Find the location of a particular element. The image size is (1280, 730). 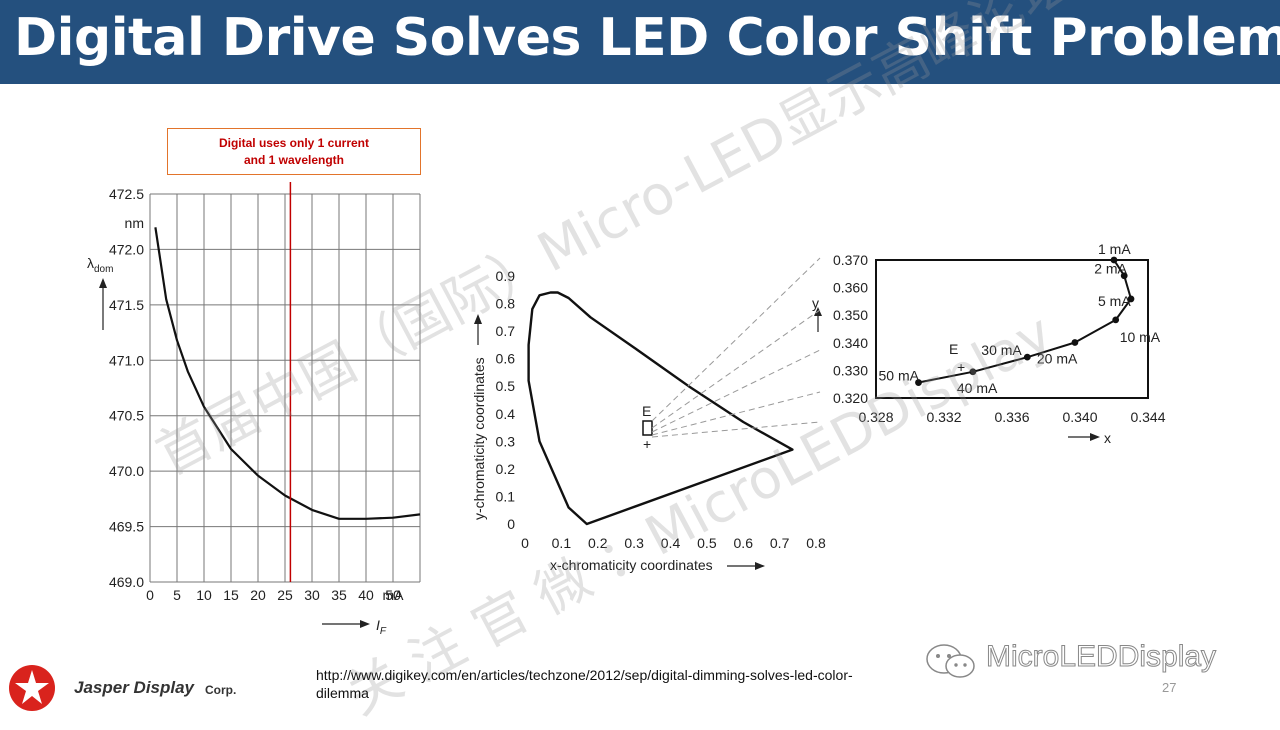

callout-line-1: Digital uses only 1 current is located at coordinates (294, 143).